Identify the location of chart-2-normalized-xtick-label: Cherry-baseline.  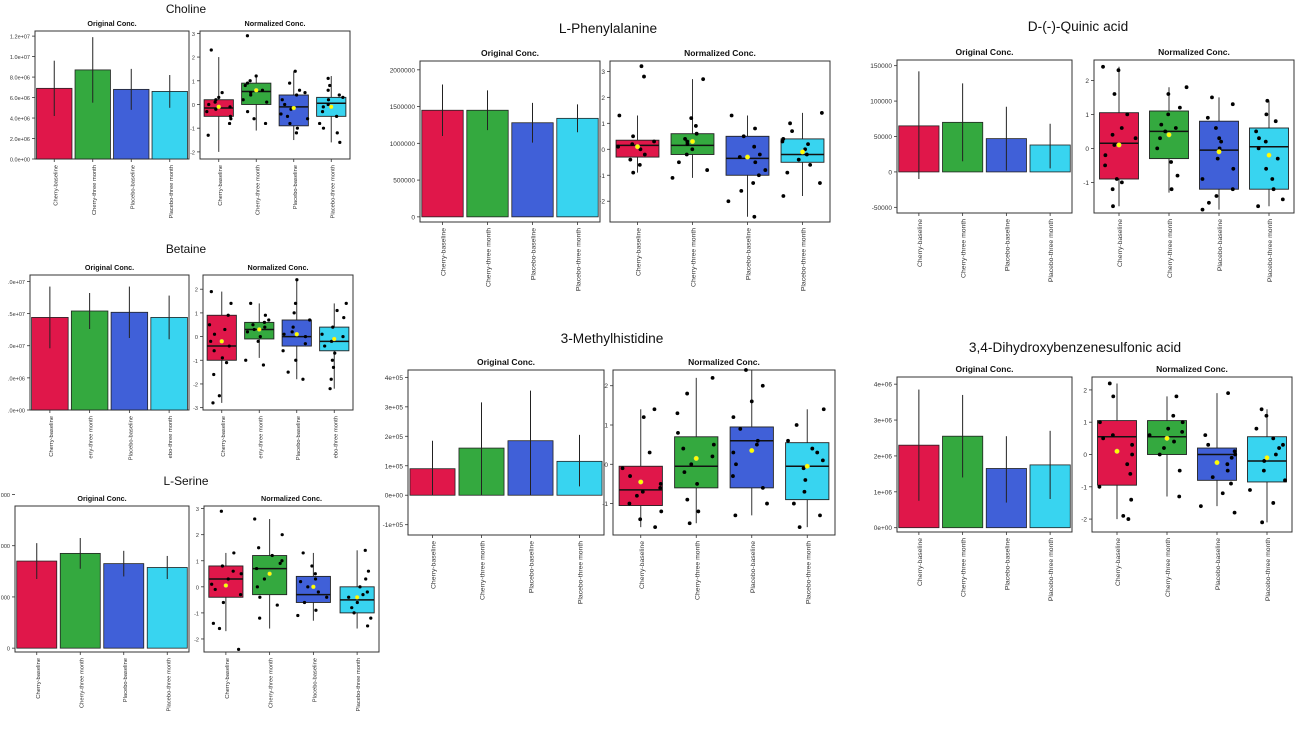
(228, 678).